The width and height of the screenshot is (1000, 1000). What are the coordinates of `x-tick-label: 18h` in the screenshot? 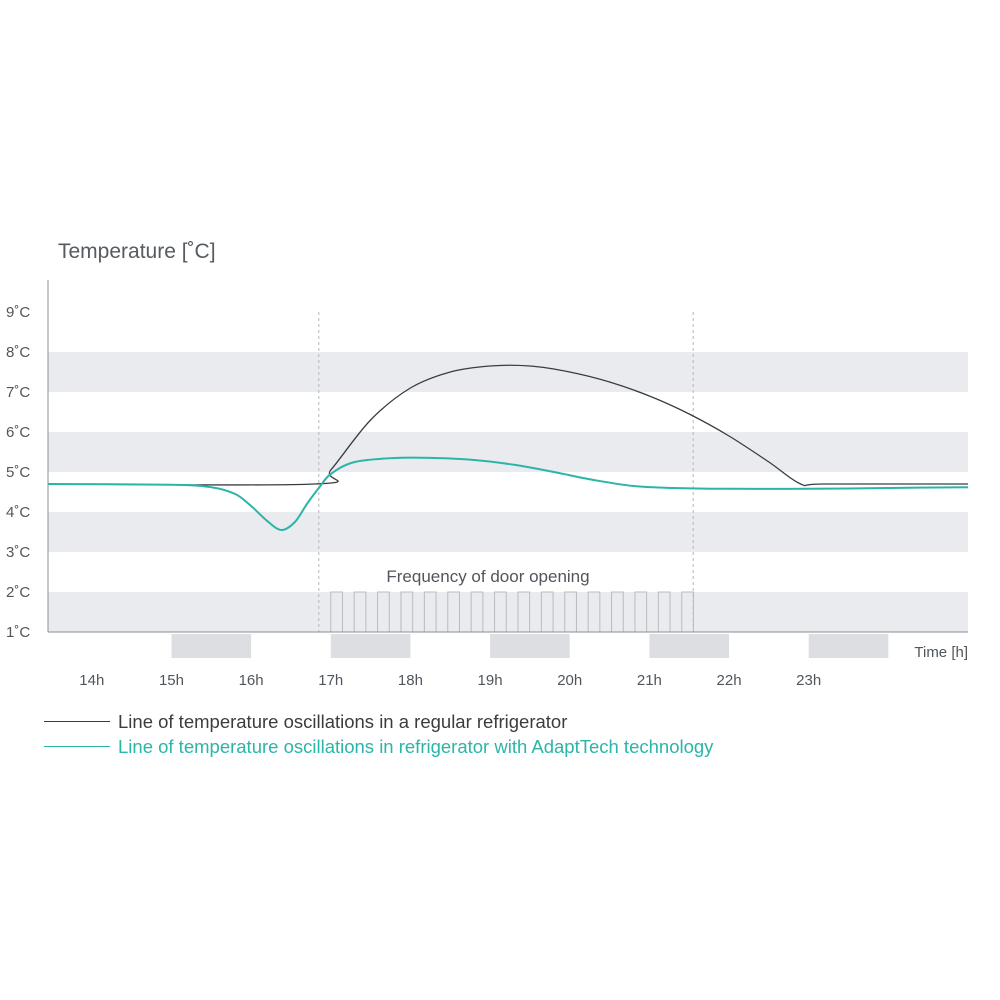 It's located at (410, 680).